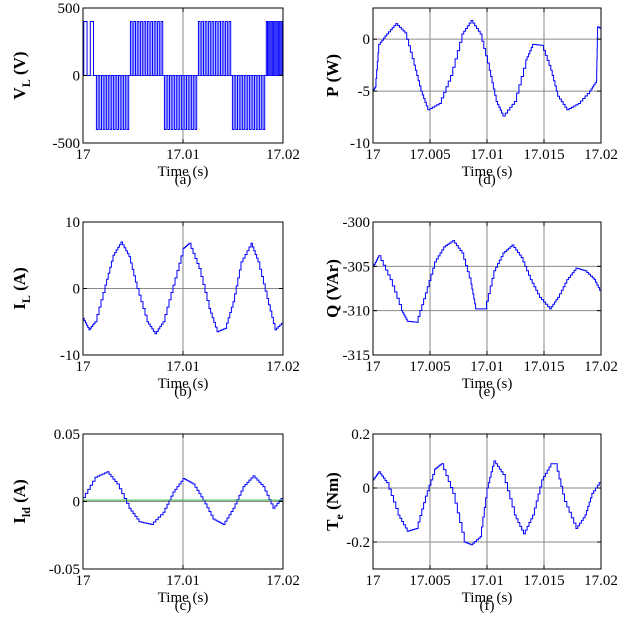  I want to click on subplot-caption: (f), so click(487, 606).